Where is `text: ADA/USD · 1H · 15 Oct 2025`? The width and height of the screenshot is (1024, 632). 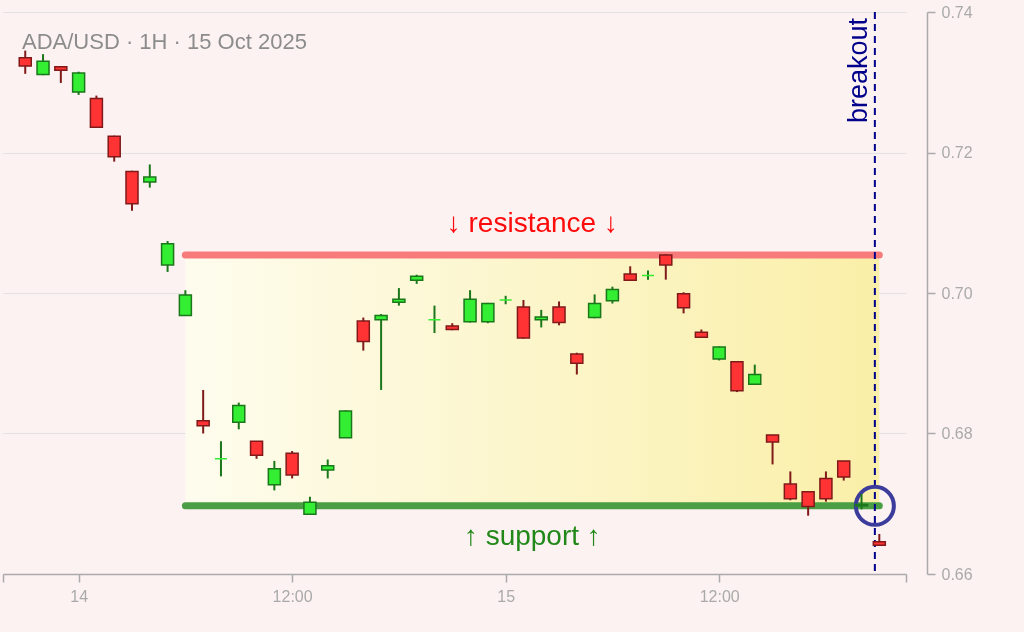 text: ADA/USD · 1H · 15 Oct 2025 is located at coordinates (164, 41).